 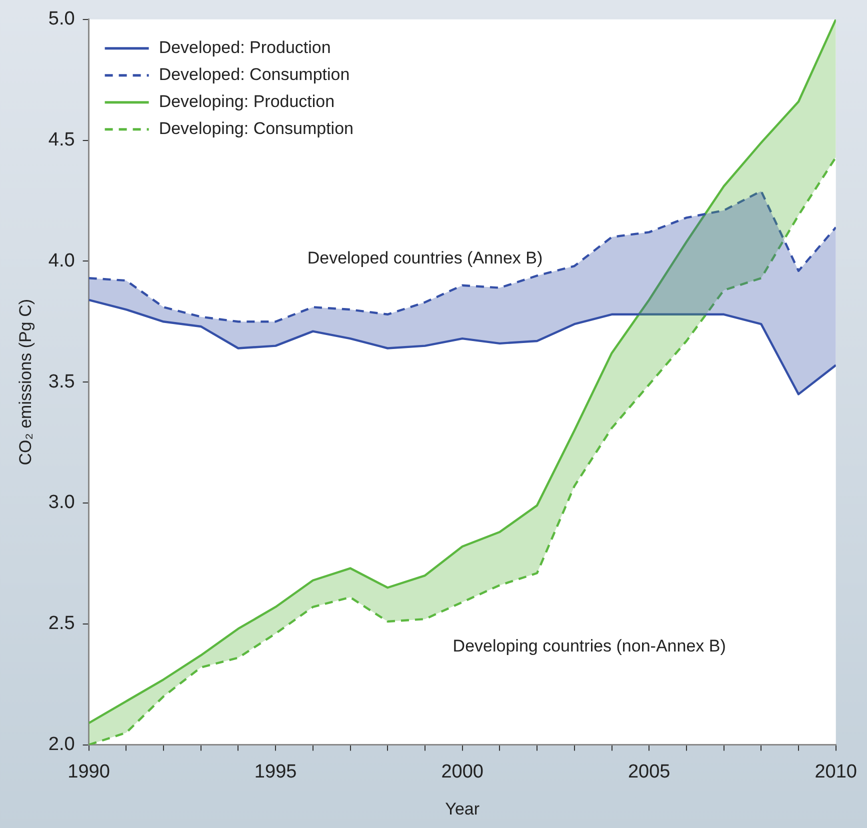 What do you see at coordinates (61, 381) in the screenshot?
I see `y-tick-label: 3.5` at bounding box center [61, 381].